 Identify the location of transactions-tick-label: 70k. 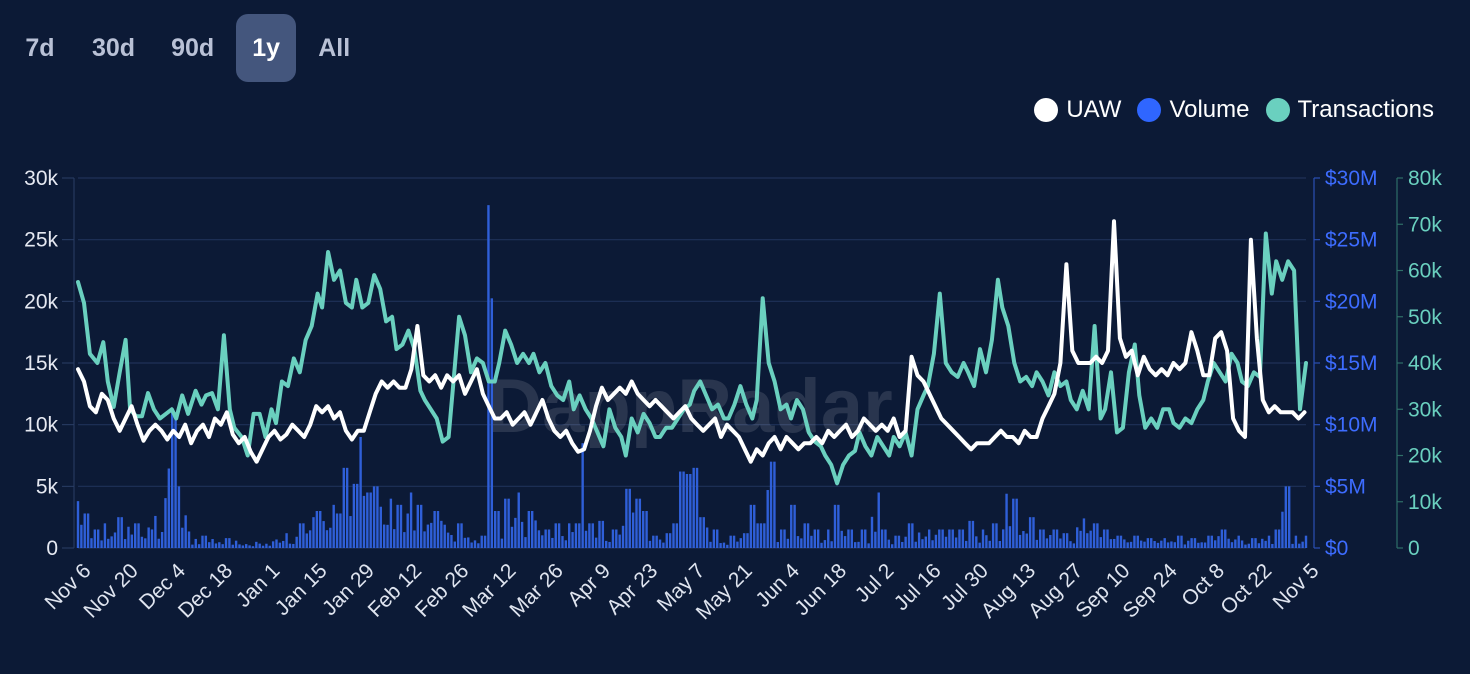
(1425, 224).